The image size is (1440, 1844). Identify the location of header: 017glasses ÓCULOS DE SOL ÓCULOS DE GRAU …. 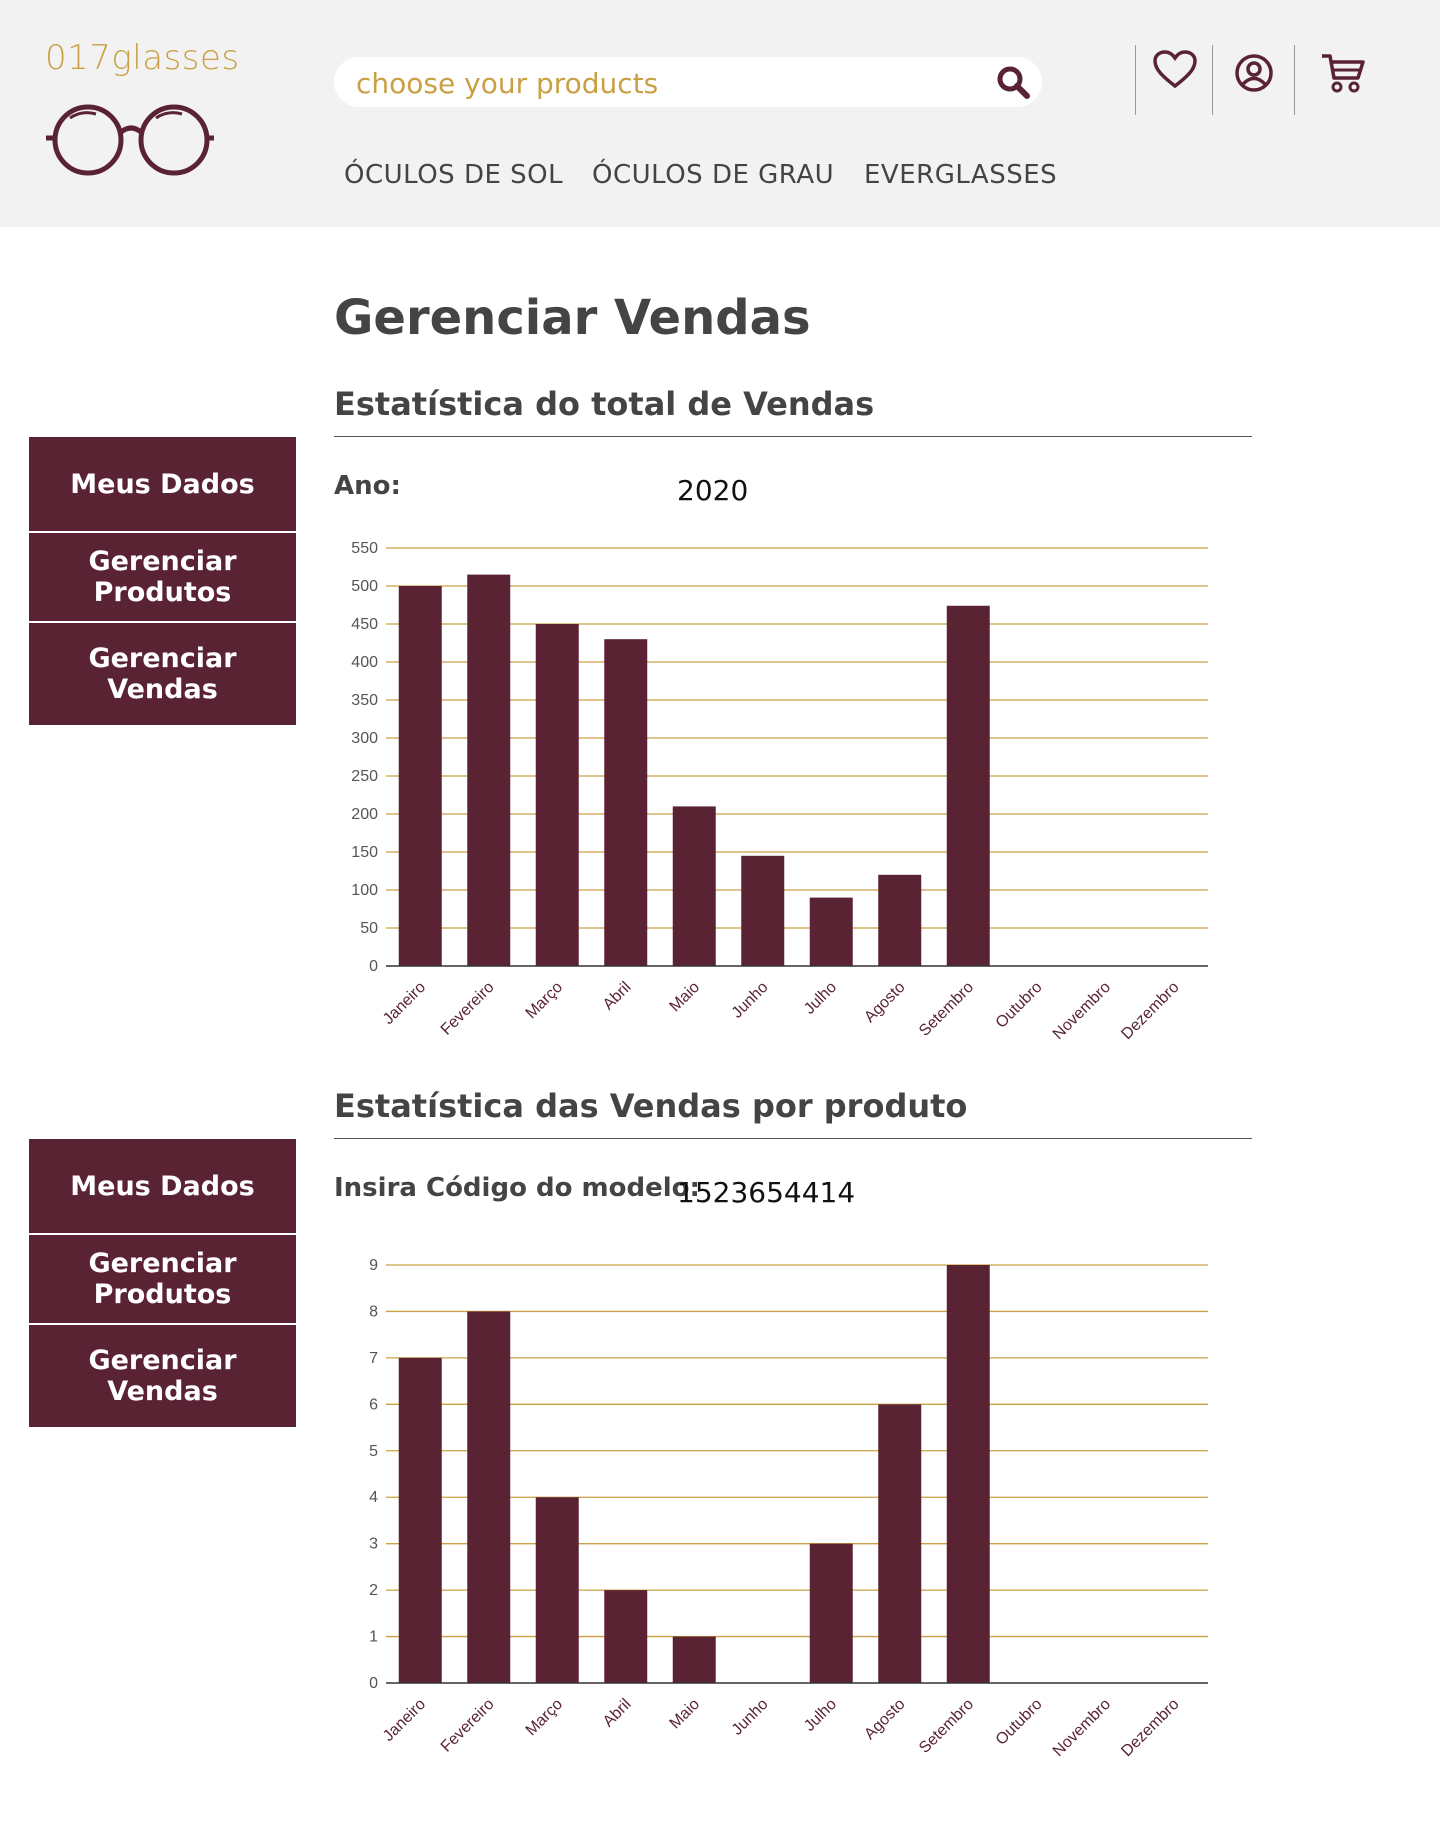
(720, 113).